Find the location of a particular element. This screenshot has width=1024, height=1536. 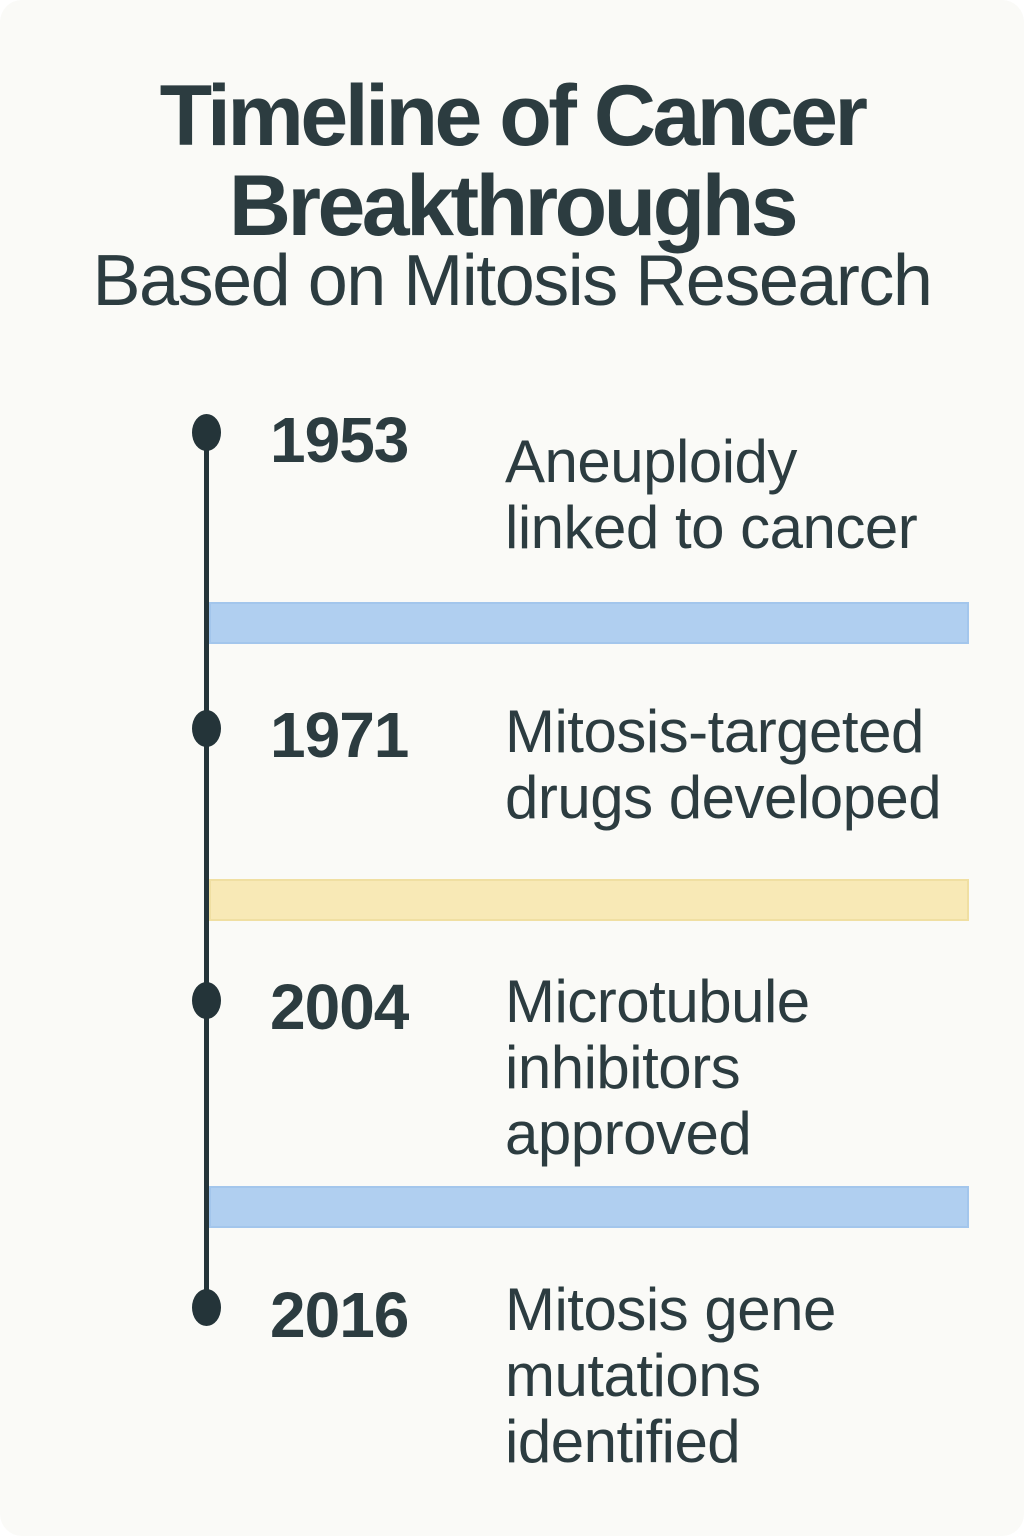

timeline-dot-2004 is located at coordinates (206, 1000).